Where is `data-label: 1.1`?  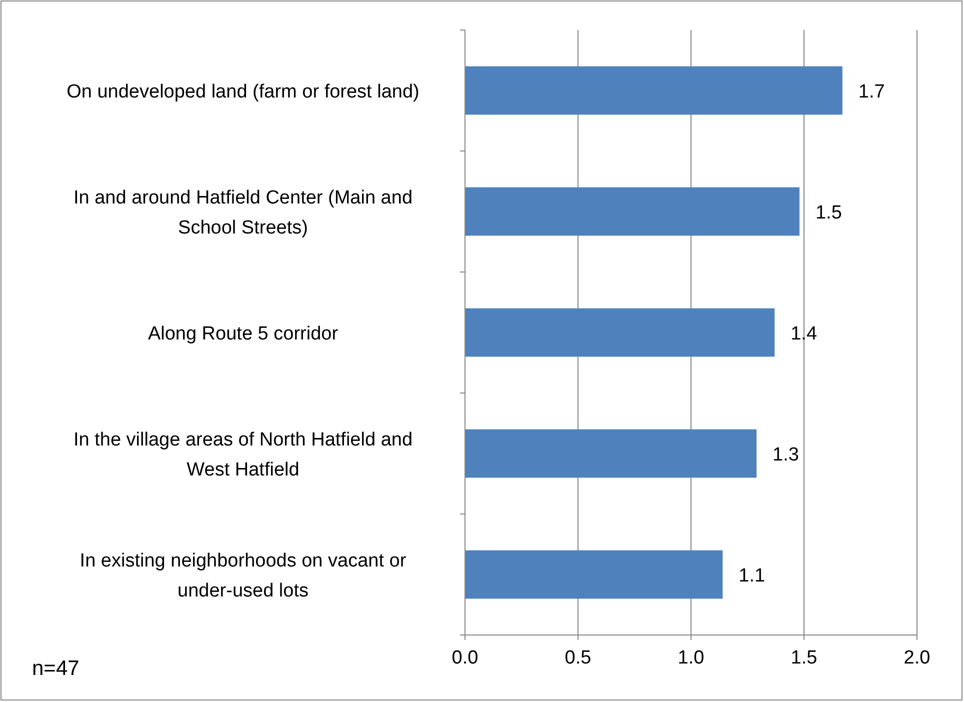
data-label: 1.1 is located at coordinates (752, 576).